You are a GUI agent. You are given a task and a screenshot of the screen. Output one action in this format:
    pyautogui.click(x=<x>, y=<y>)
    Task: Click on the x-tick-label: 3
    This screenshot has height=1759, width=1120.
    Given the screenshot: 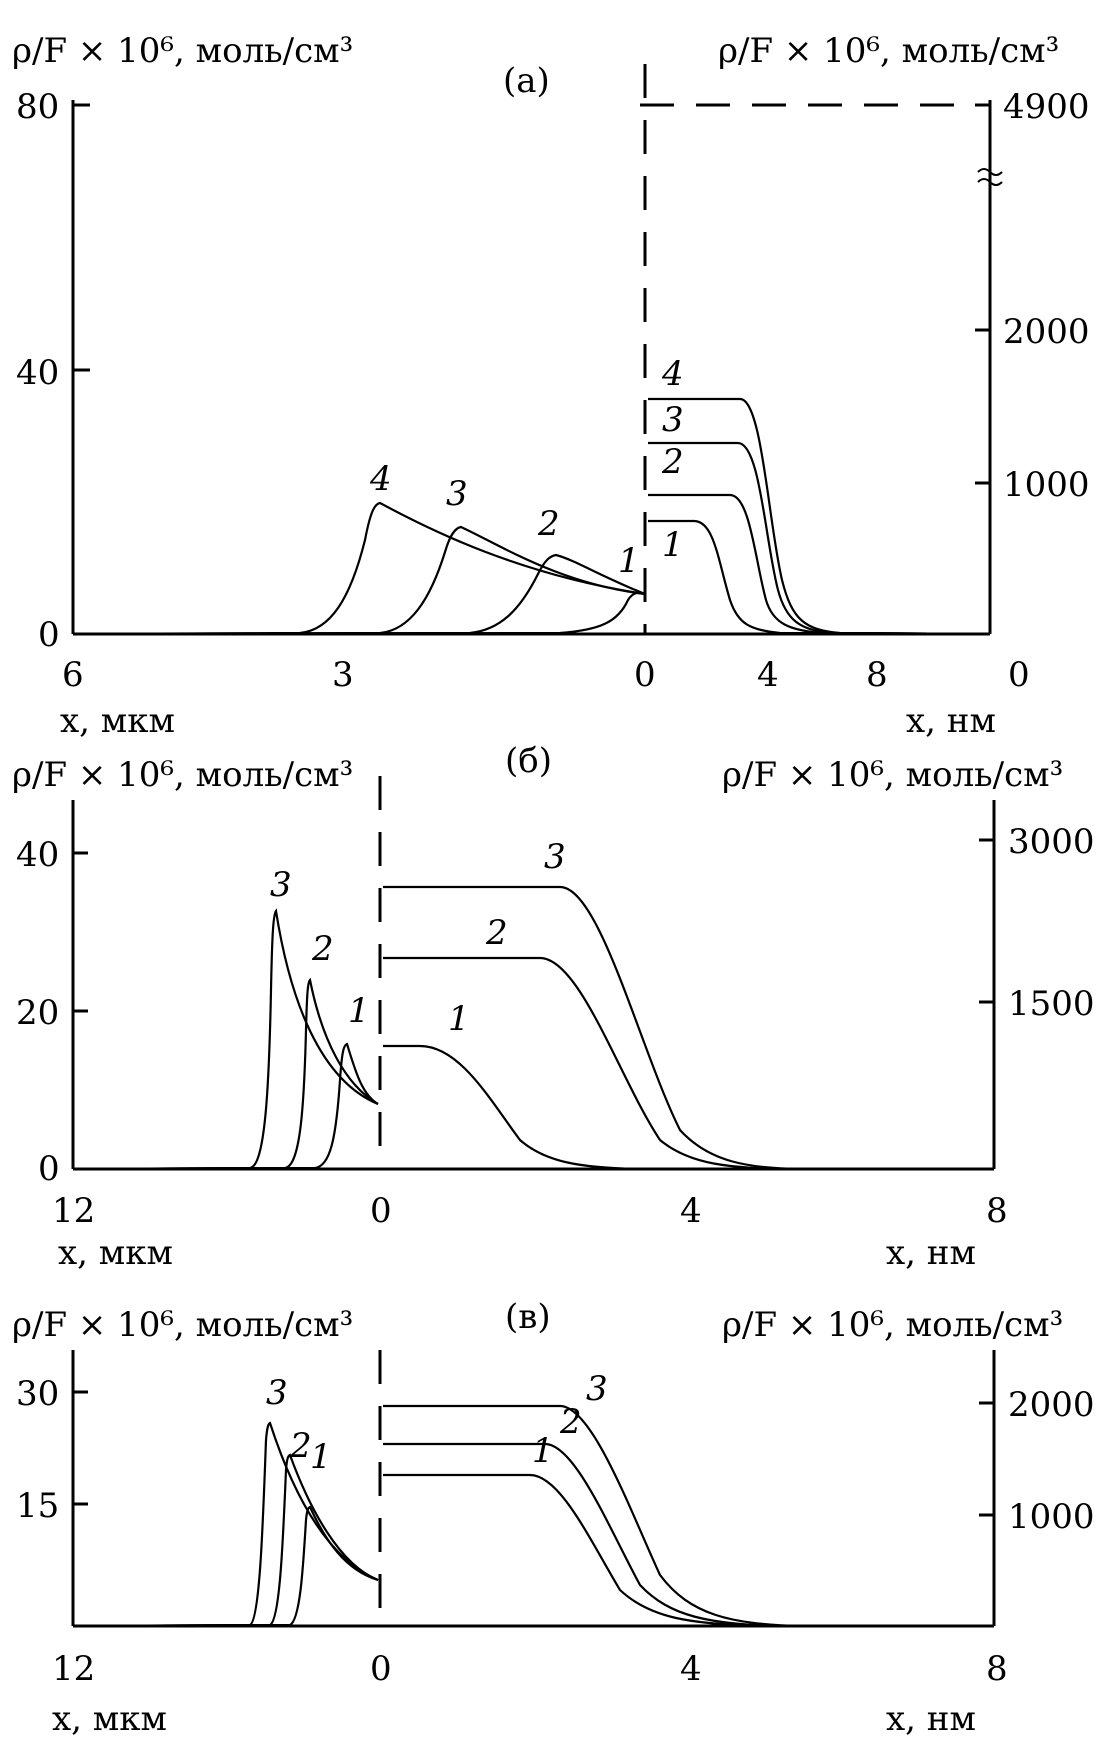 What is the action you would take?
    pyautogui.click(x=343, y=675)
    